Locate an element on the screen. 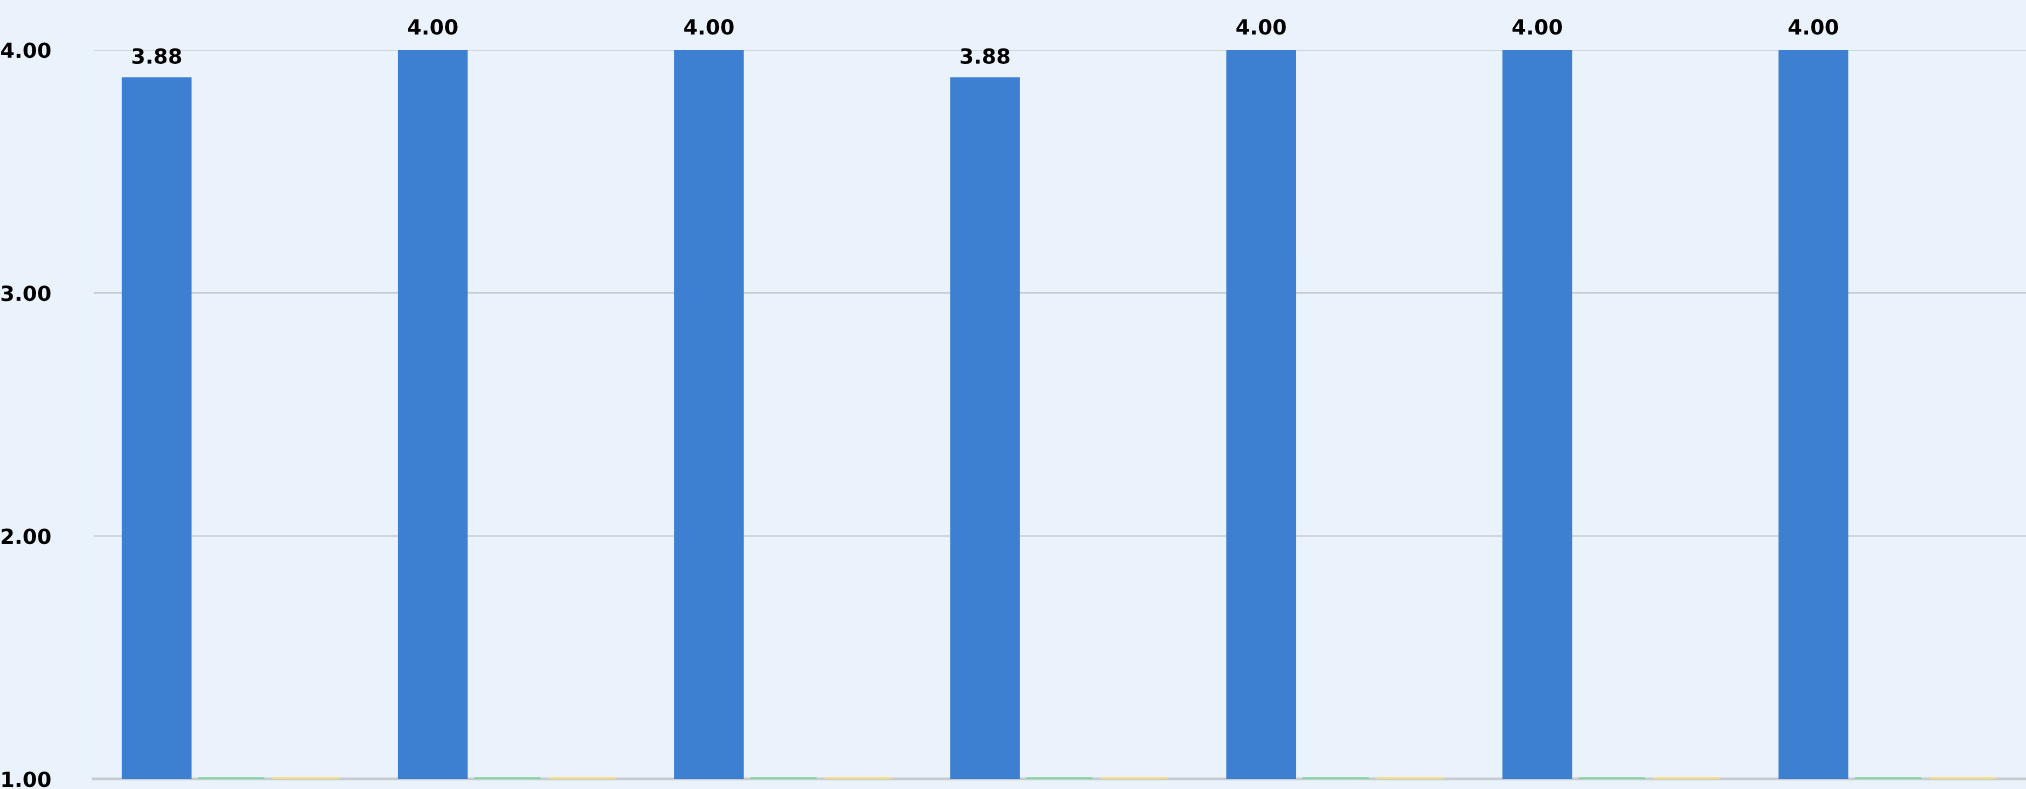 This screenshot has width=2026, height=789. y-tick-label: 4.00 is located at coordinates (26, 50).